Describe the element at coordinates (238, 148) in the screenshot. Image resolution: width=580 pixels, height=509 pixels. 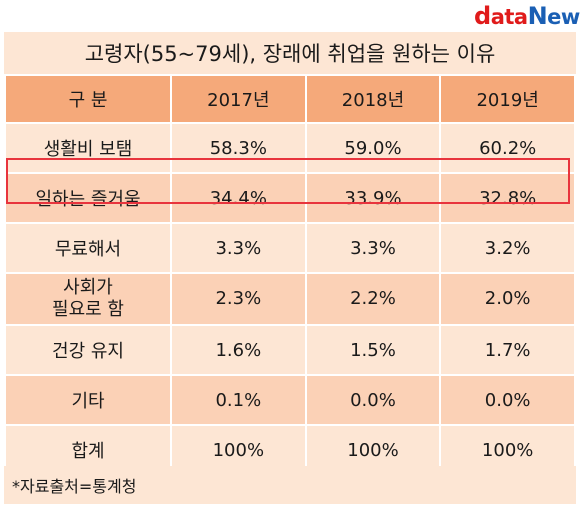
I see `cell-value: 58.3%` at that location.